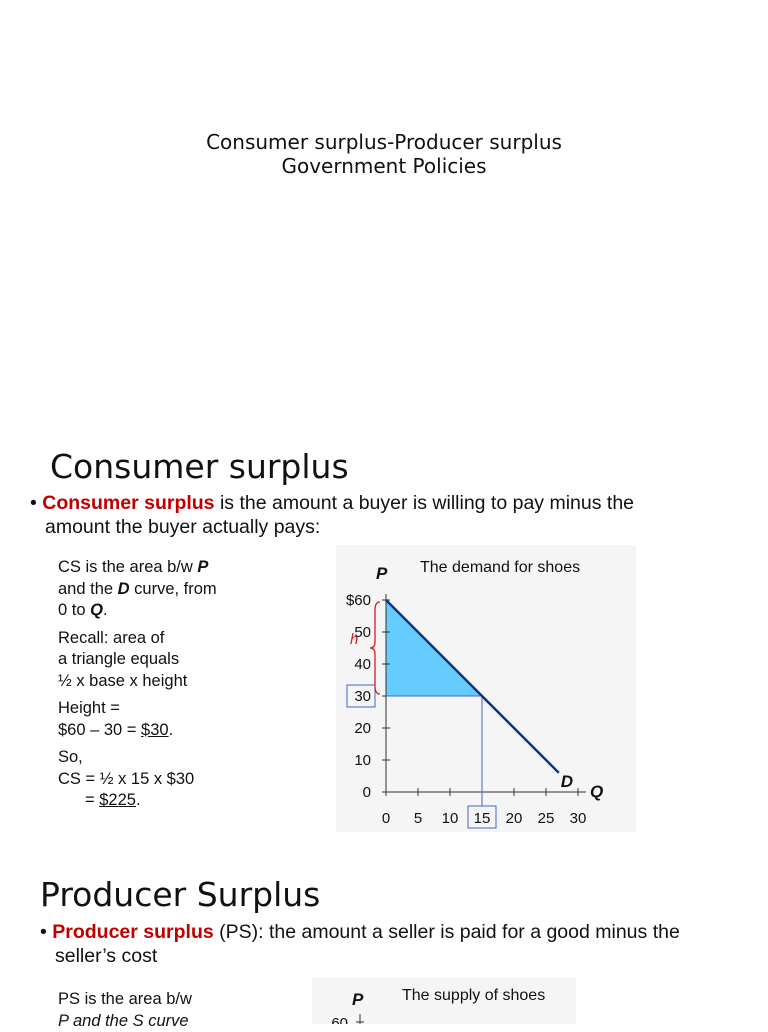 The image size is (768, 1032). What do you see at coordinates (106, 956) in the screenshot?
I see `ps-bullet-line-2: seller’s cost` at bounding box center [106, 956].